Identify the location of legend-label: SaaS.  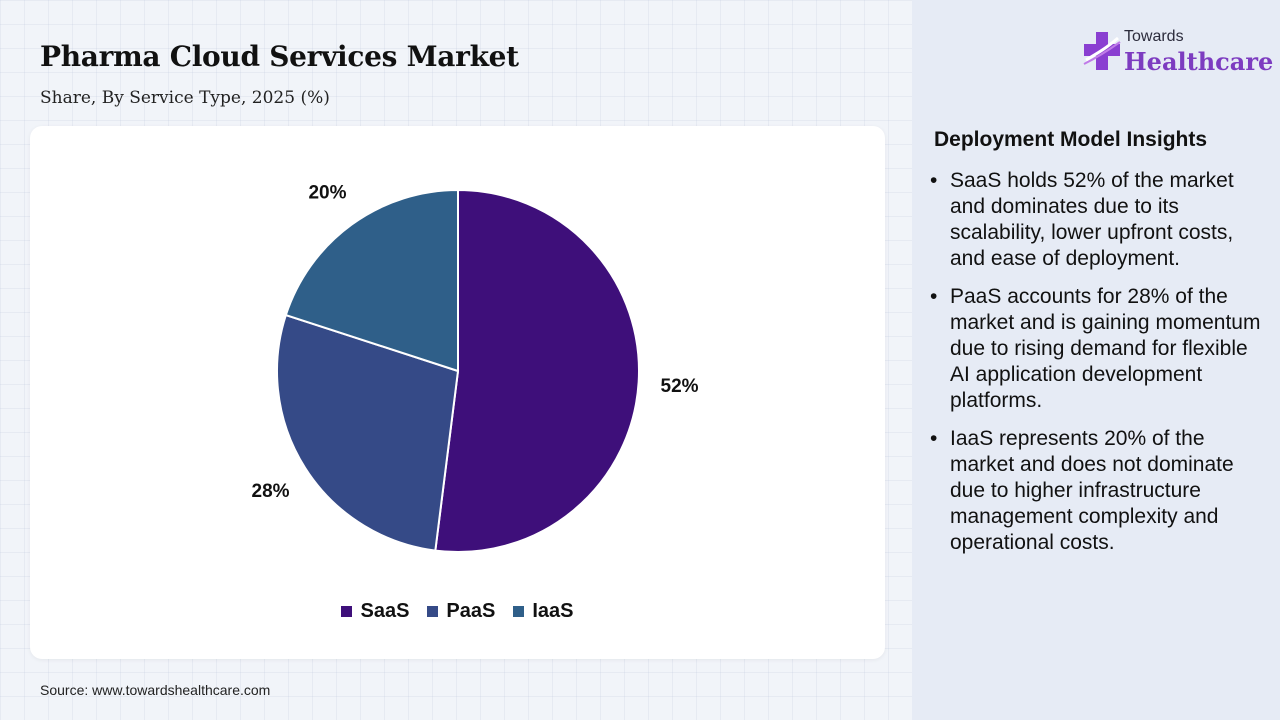
(385, 611).